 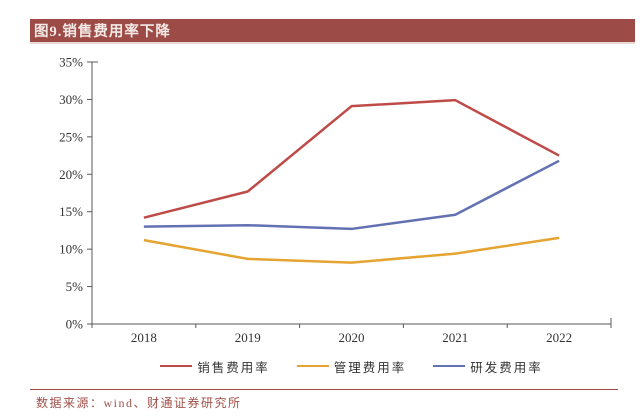 I want to click on figure-title: 图9.销售费用率下降, so click(x=102, y=32).